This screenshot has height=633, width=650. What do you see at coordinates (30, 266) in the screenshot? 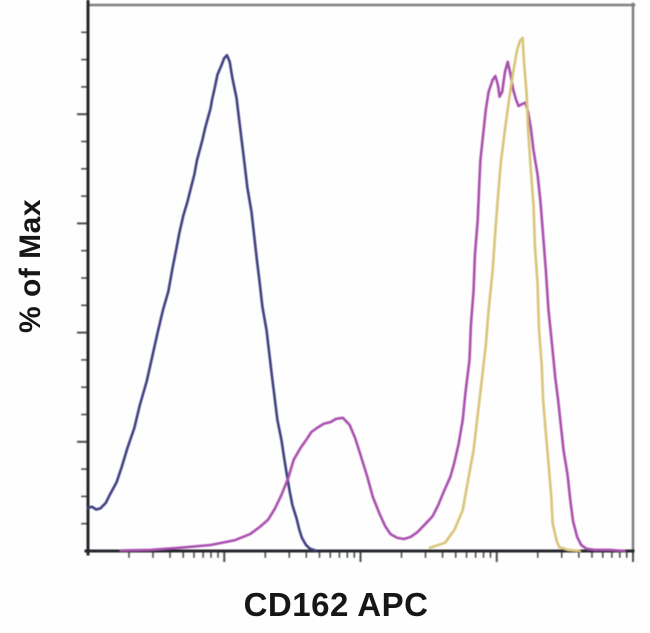
I see `y-axis-label: % of Max` at bounding box center [30, 266].